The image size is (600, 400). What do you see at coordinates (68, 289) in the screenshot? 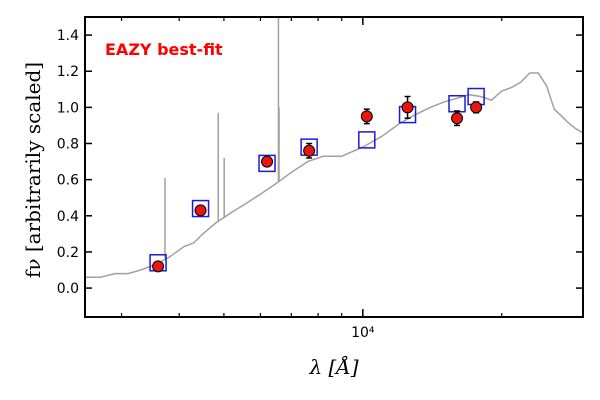
I see `y-tick-label: 0.0` at bounding box center [68, 289].